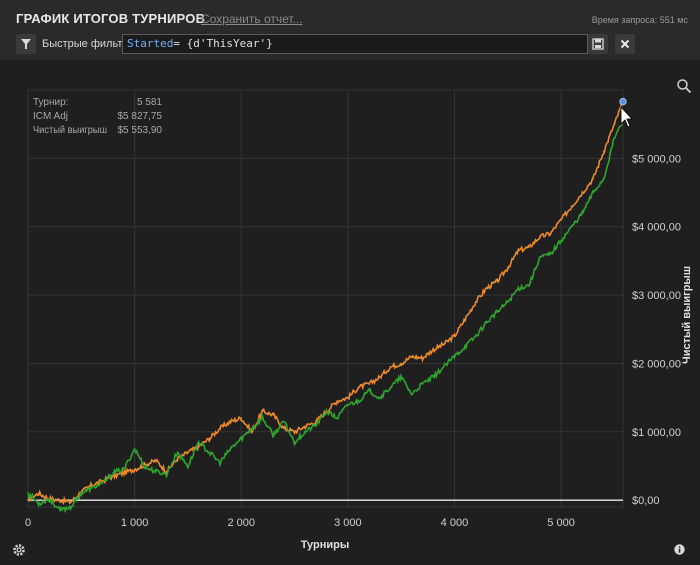 This screenshot has height=565, width=700. I want to click on zoom-icon, so click(684, 86).